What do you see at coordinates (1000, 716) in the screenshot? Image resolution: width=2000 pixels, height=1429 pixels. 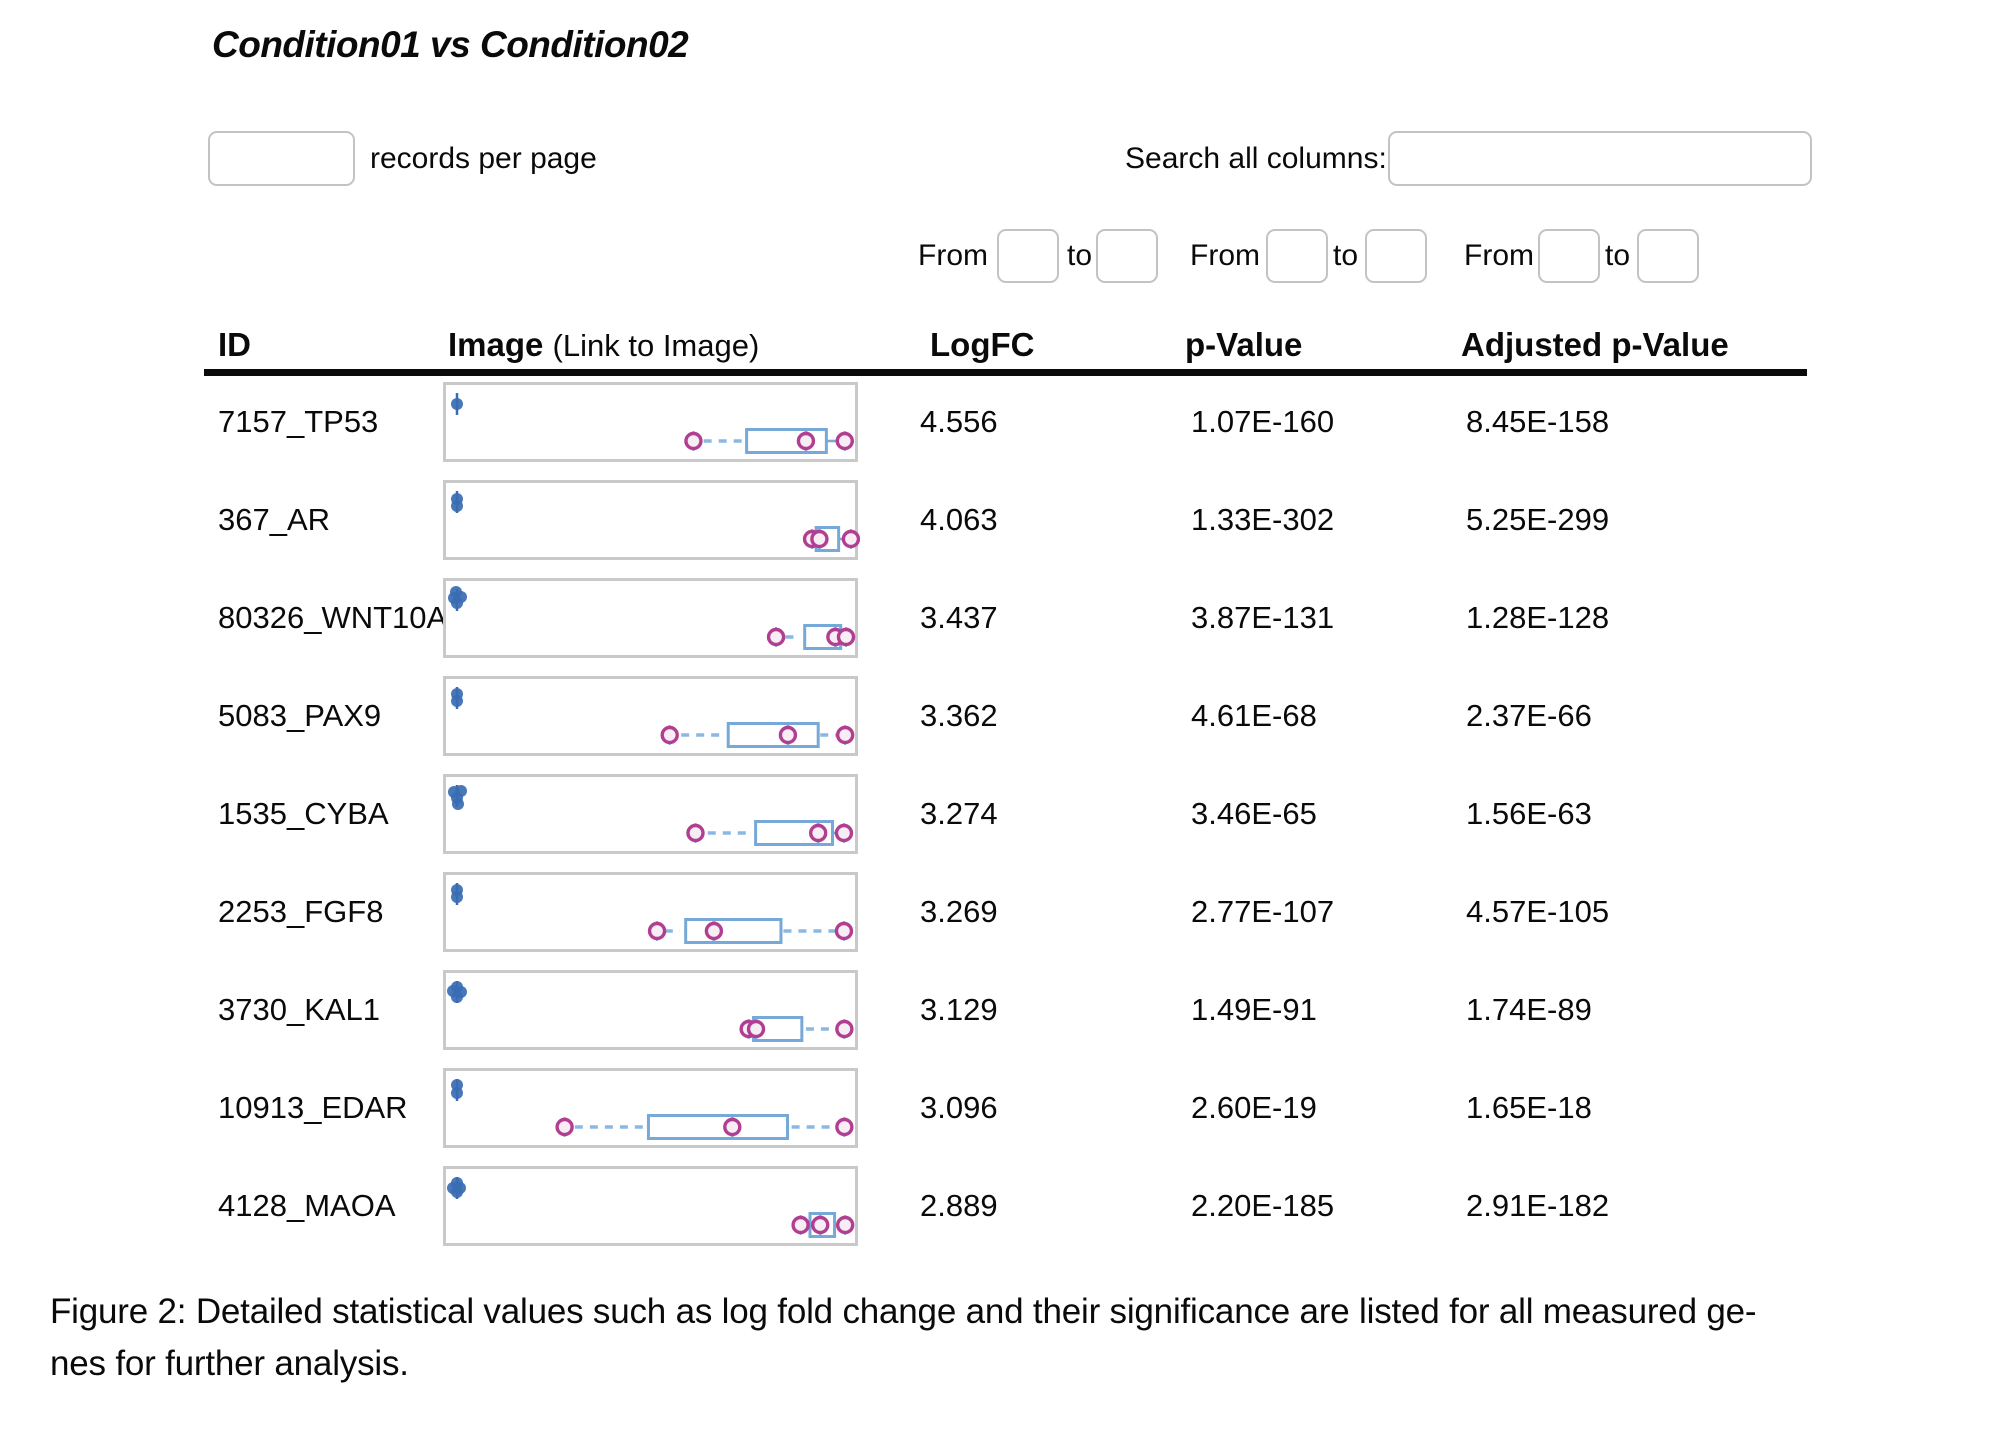 I see `table-row: 5083_PAX9 3.362 4.61E-68 2.37E-66` at bounding box center [1000, 716].